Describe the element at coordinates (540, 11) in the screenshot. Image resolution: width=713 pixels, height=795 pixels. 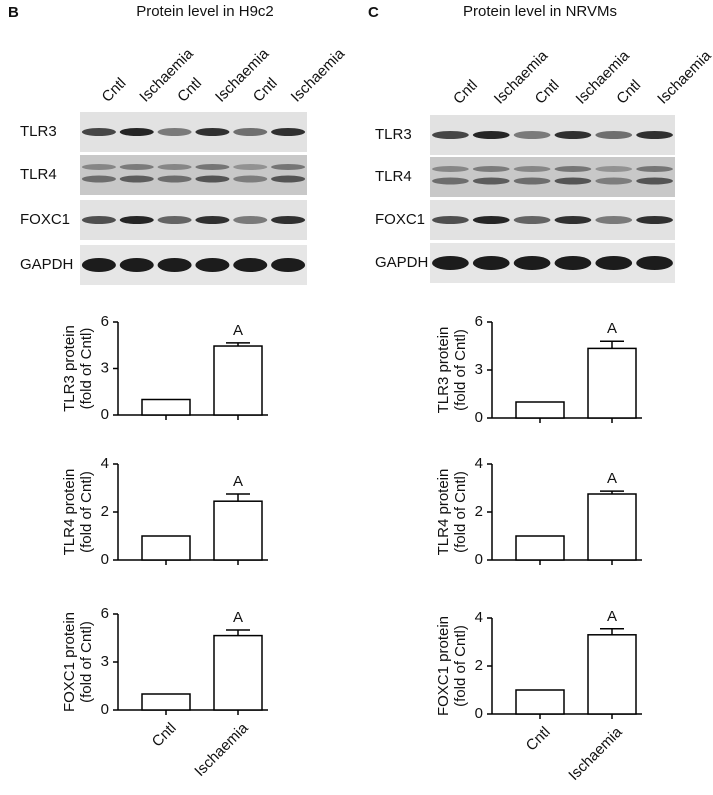
I see `panel-title: Protein level in NRVMs` at that location.